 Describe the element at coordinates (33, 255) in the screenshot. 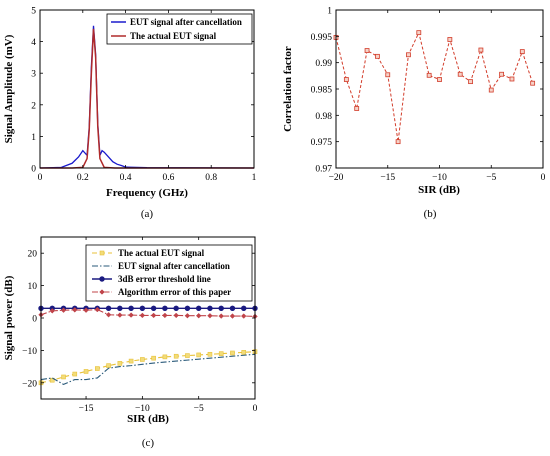

I see `panel-c-y-tick-label: 20` at that location.